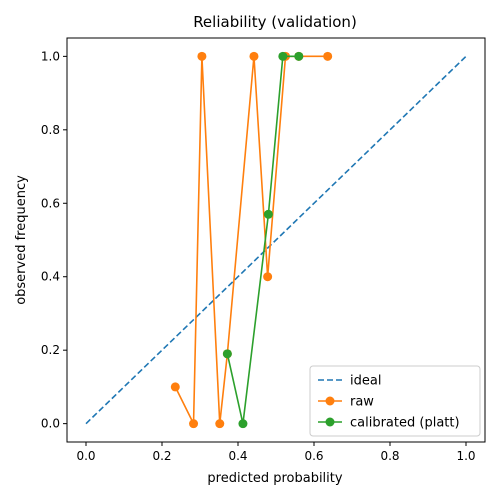 The width and height of the screenshot is (500, 500). I want to click on x-tick-label: 1.0, so click(465, 456).